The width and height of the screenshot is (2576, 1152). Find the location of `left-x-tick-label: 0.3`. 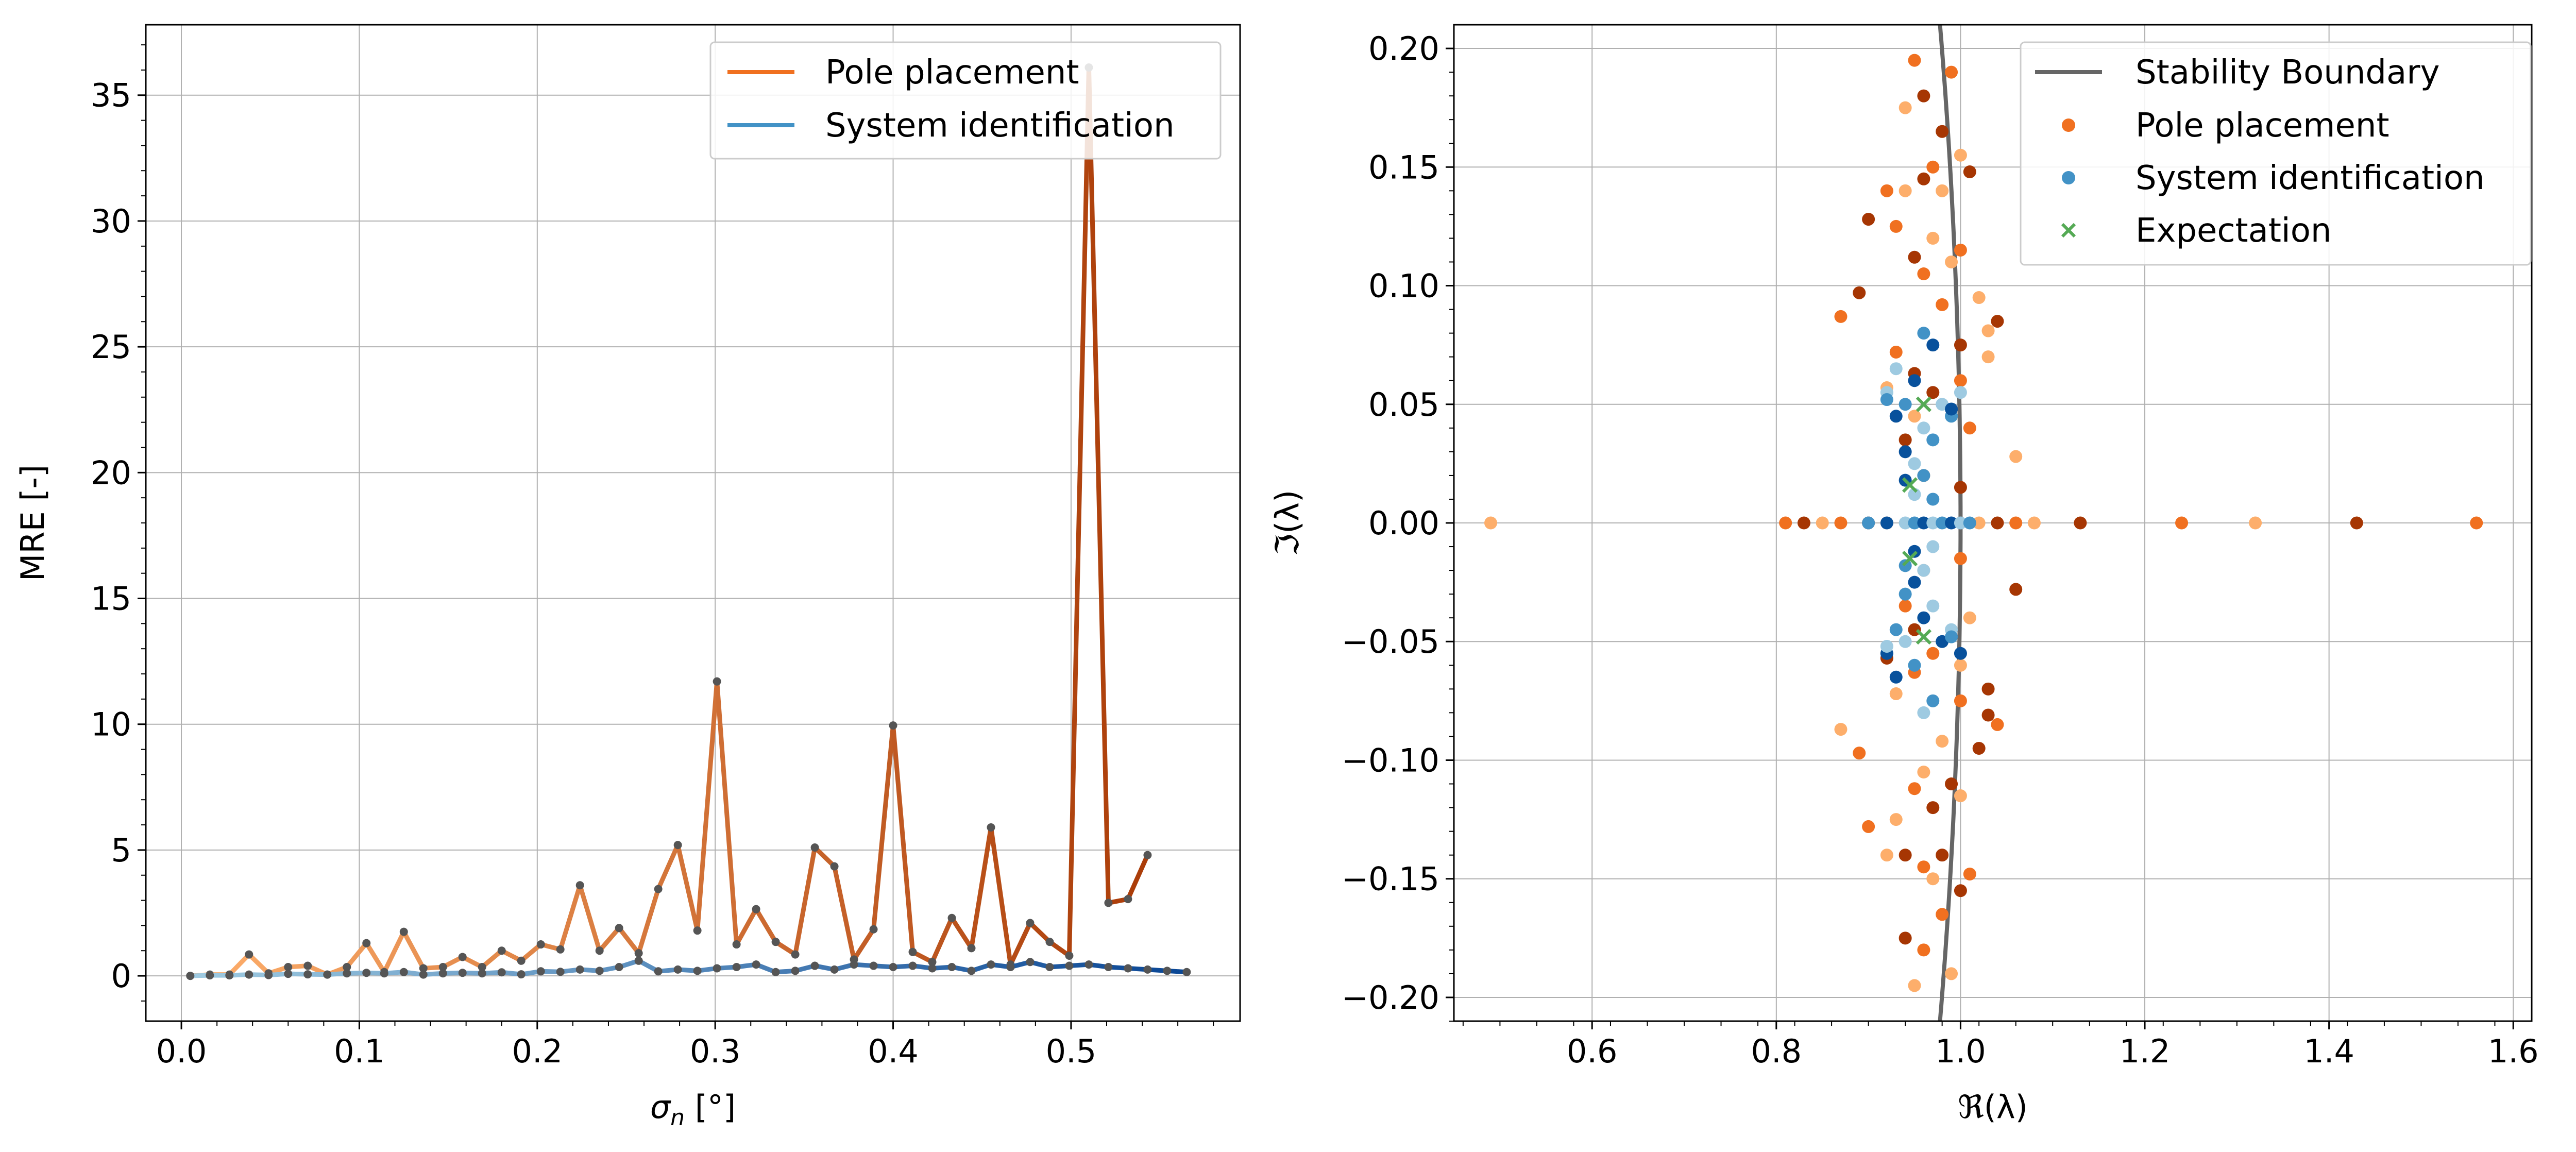

left-x-tick-label: 0.3 is located at coordinates (715, 1051).